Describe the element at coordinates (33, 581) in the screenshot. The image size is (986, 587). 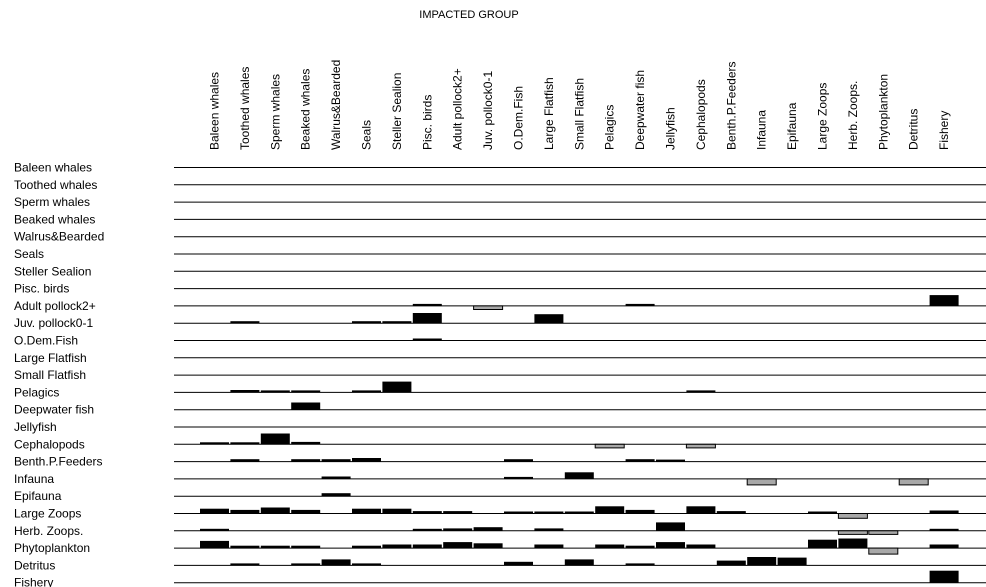
I see `row-label: Fishery` at that location.